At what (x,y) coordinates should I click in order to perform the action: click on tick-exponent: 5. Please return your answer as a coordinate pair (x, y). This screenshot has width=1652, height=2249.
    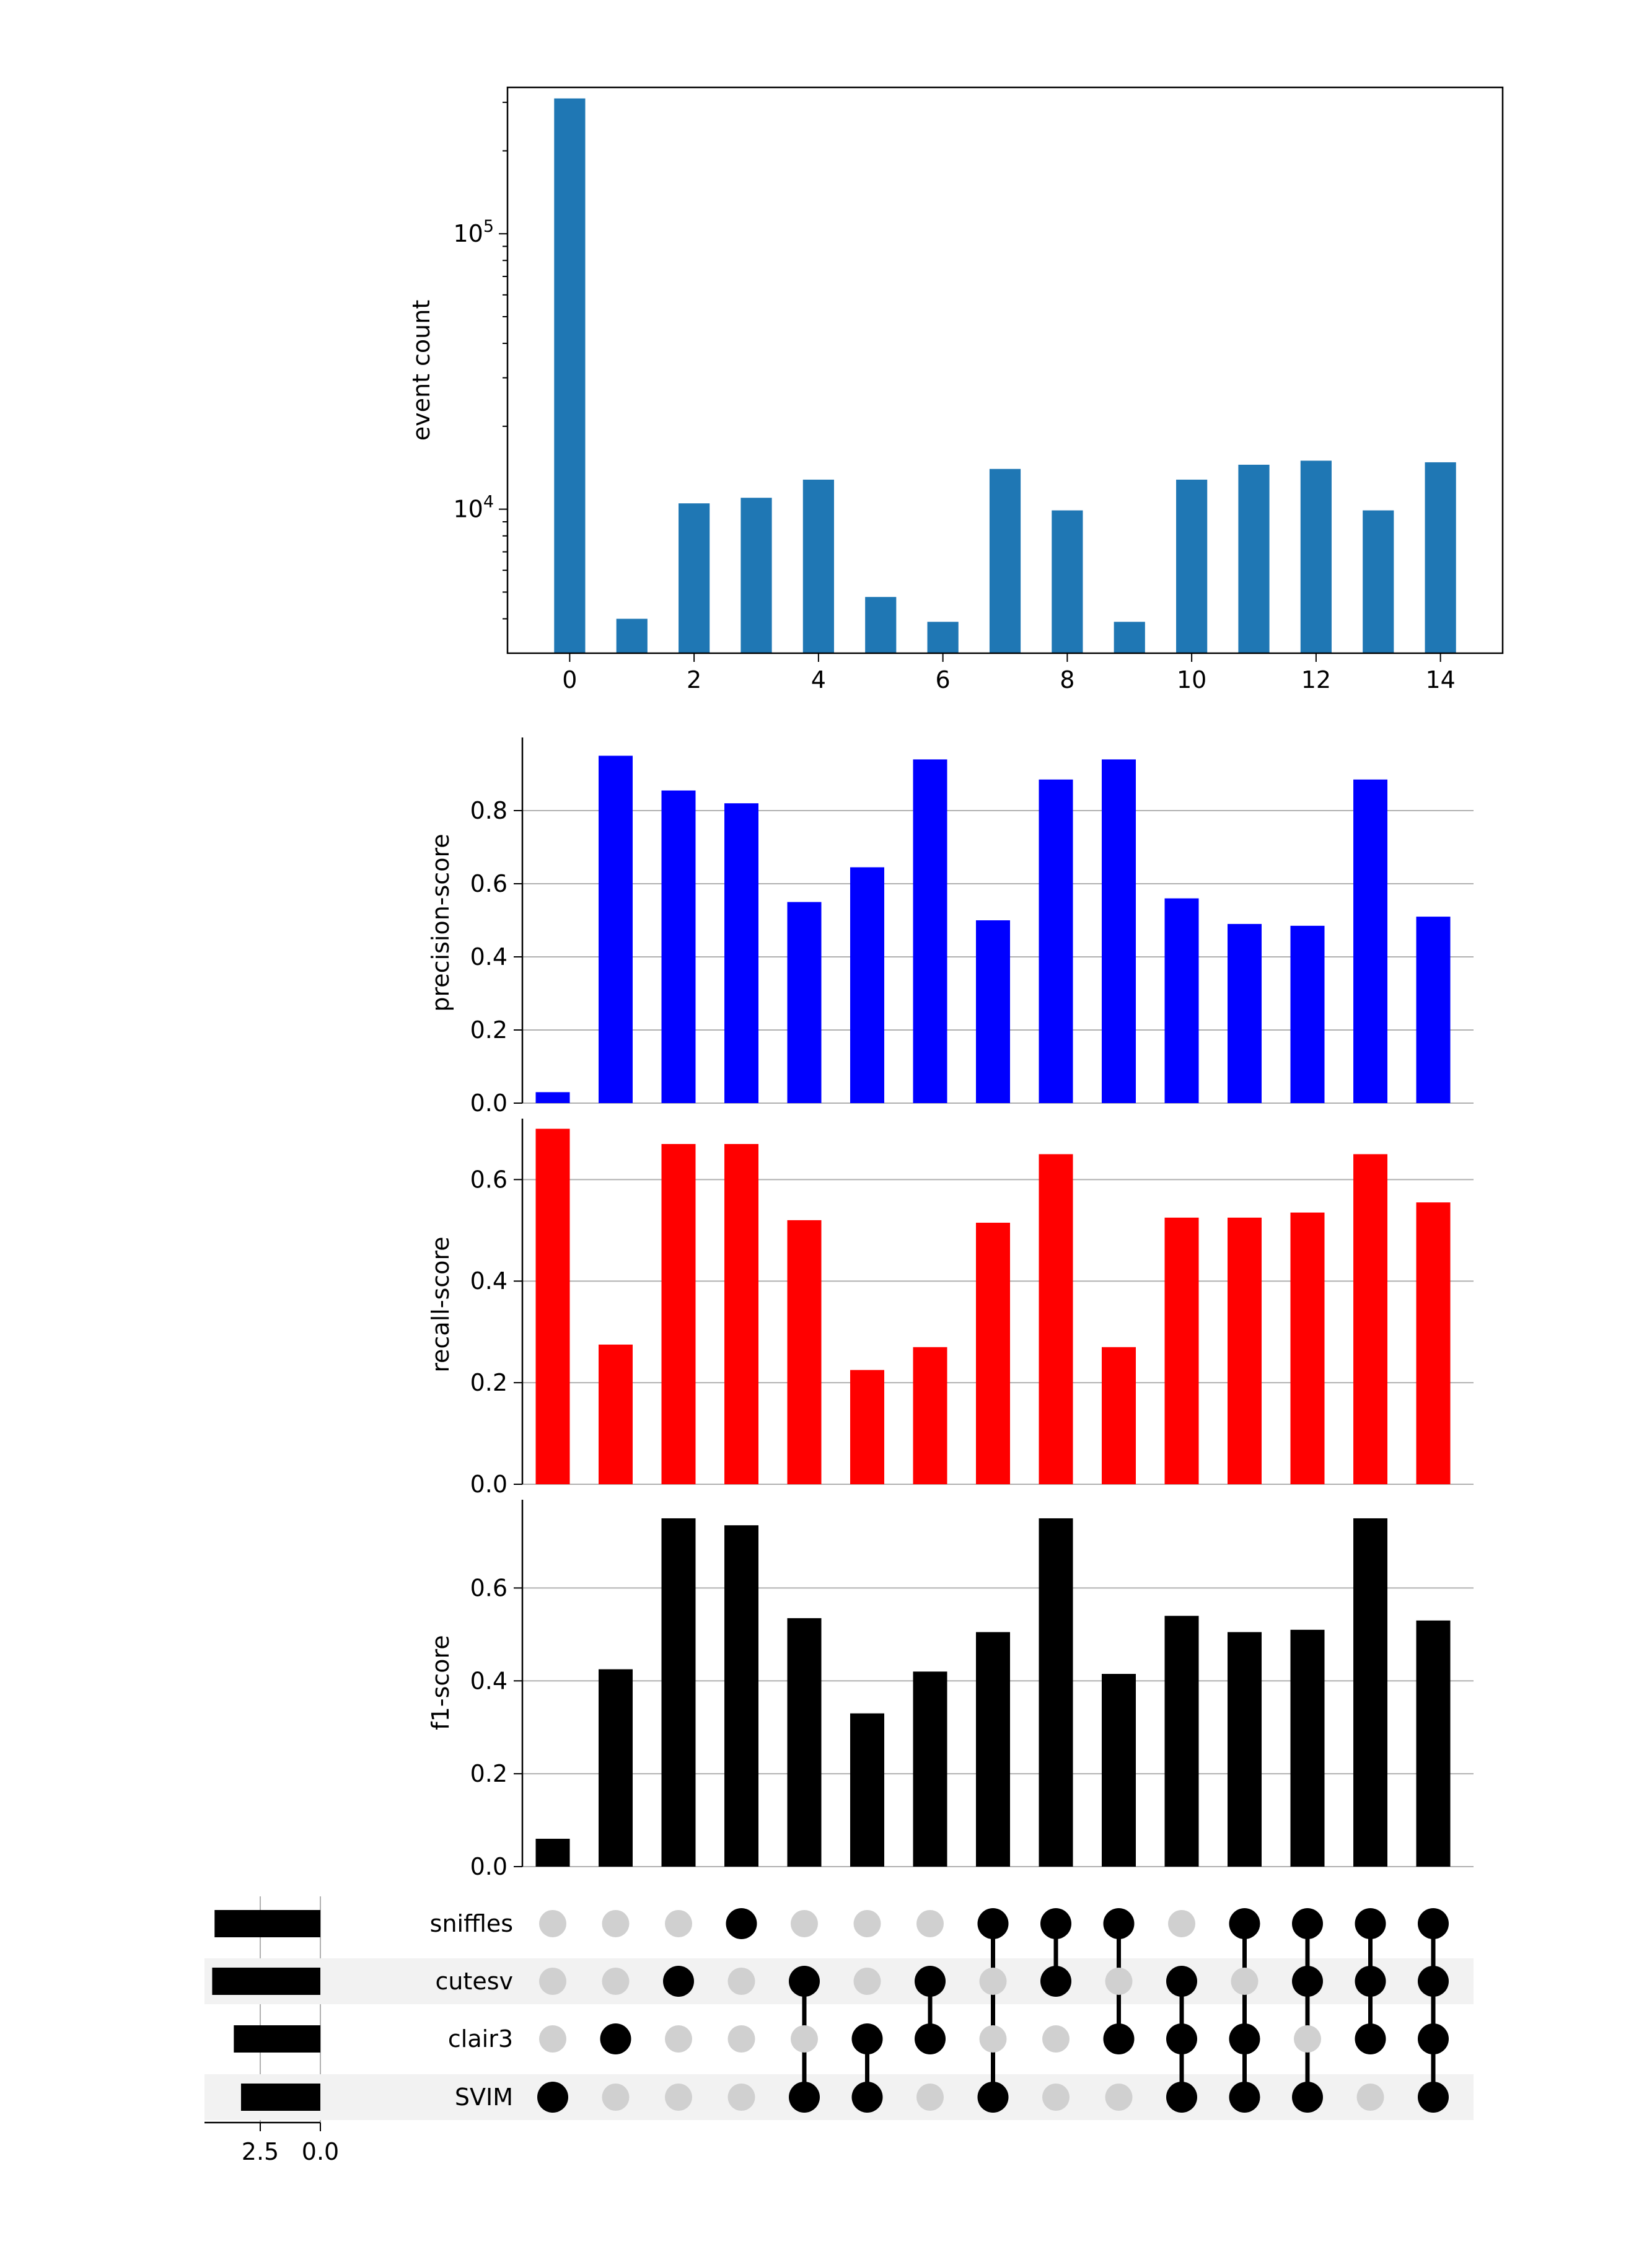
    Looking at the image, I should click on (488, 226).